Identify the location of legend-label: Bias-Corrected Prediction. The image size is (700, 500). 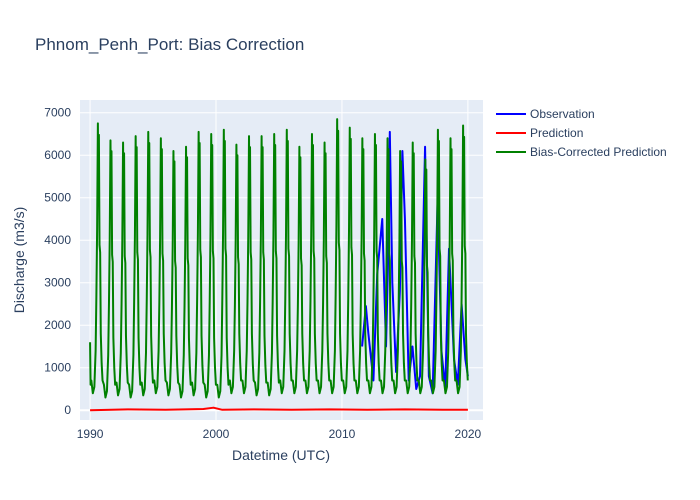
(598, 152).